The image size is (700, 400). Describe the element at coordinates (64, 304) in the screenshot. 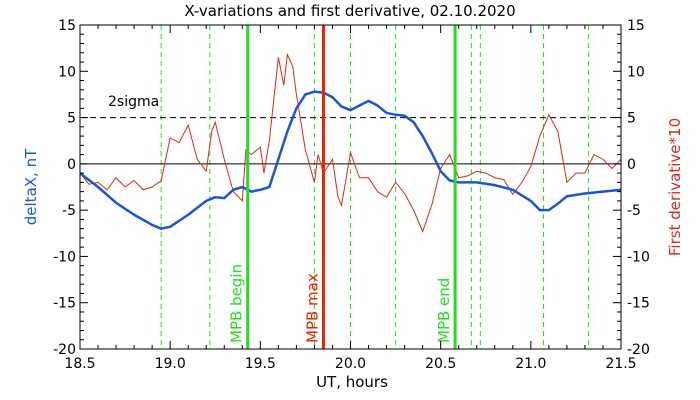

I see `y-tick-label-left: -15` at that location.